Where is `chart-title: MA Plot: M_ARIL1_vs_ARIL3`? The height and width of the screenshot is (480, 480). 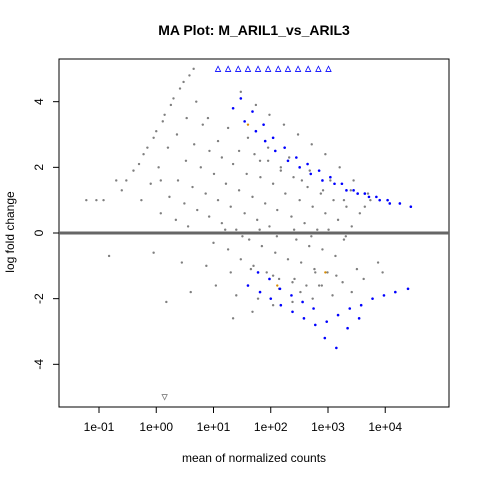 chart-title: MA Plot: M_ARIL1_vs_ARIL3 is located at coordinates (254, 30).